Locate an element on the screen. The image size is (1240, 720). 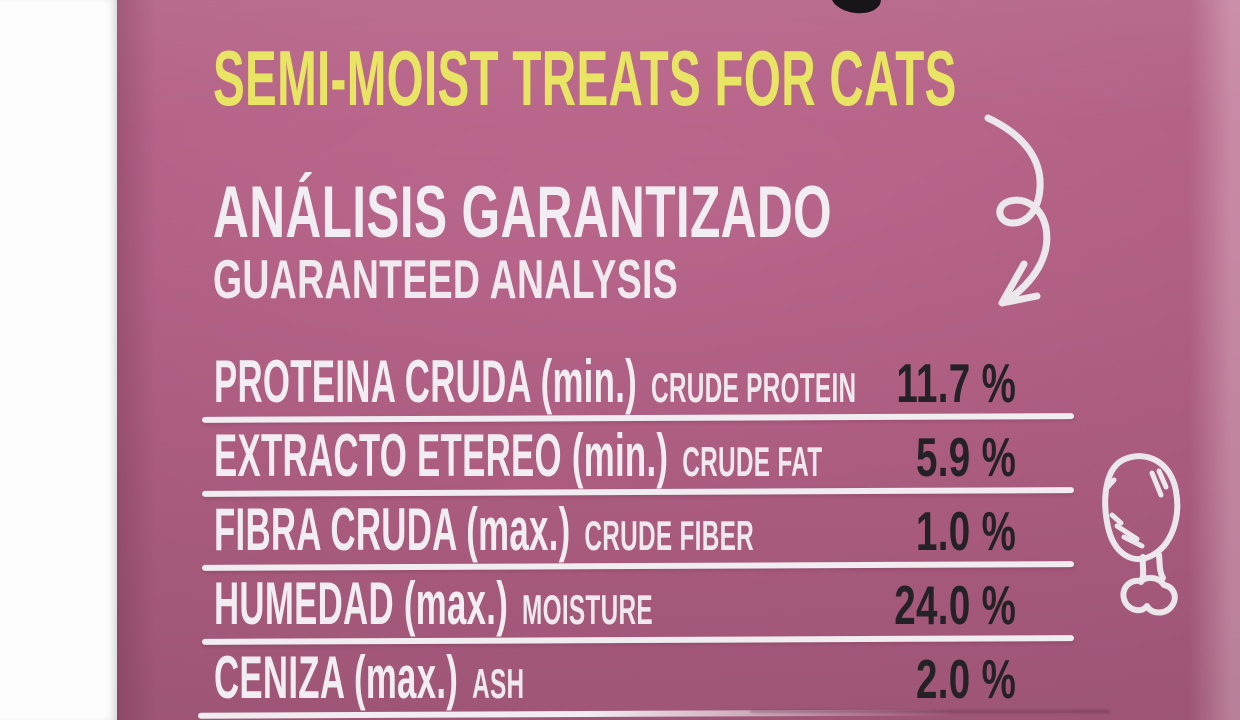
row-labels: EXTRACTO ETEREO (min.) CRUDE FAT is located at coordinates (518, 456).